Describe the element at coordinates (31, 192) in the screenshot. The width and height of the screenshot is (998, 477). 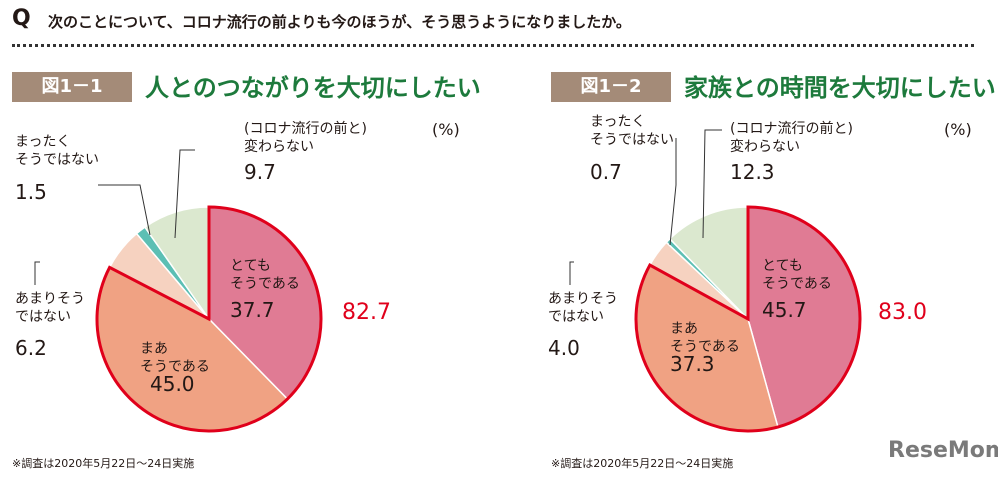
I see `slice-value: 1.5` at that location.